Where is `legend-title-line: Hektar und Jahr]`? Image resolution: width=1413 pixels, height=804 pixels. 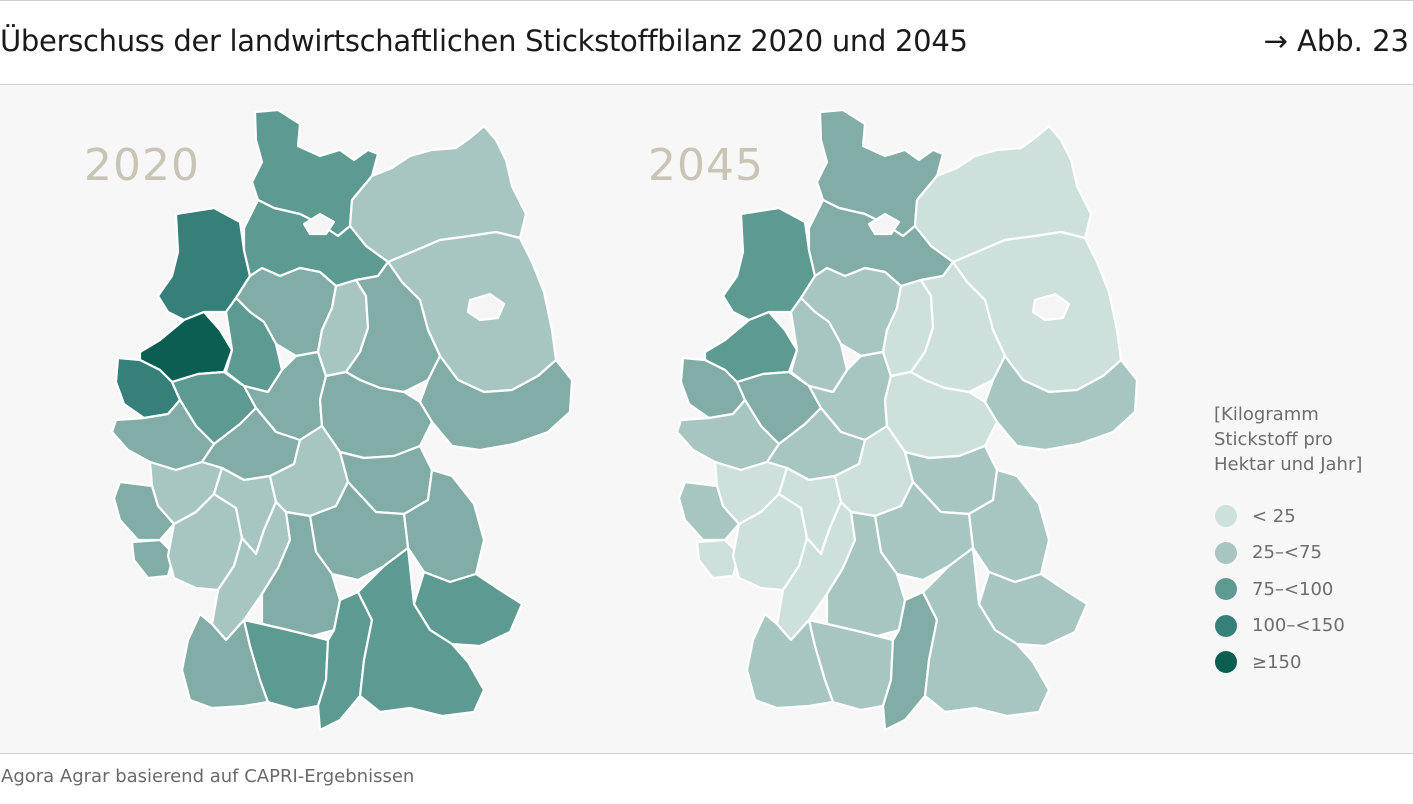
legend-title-line: Hektar und Jahr] is located at coordinates (1288, 464).